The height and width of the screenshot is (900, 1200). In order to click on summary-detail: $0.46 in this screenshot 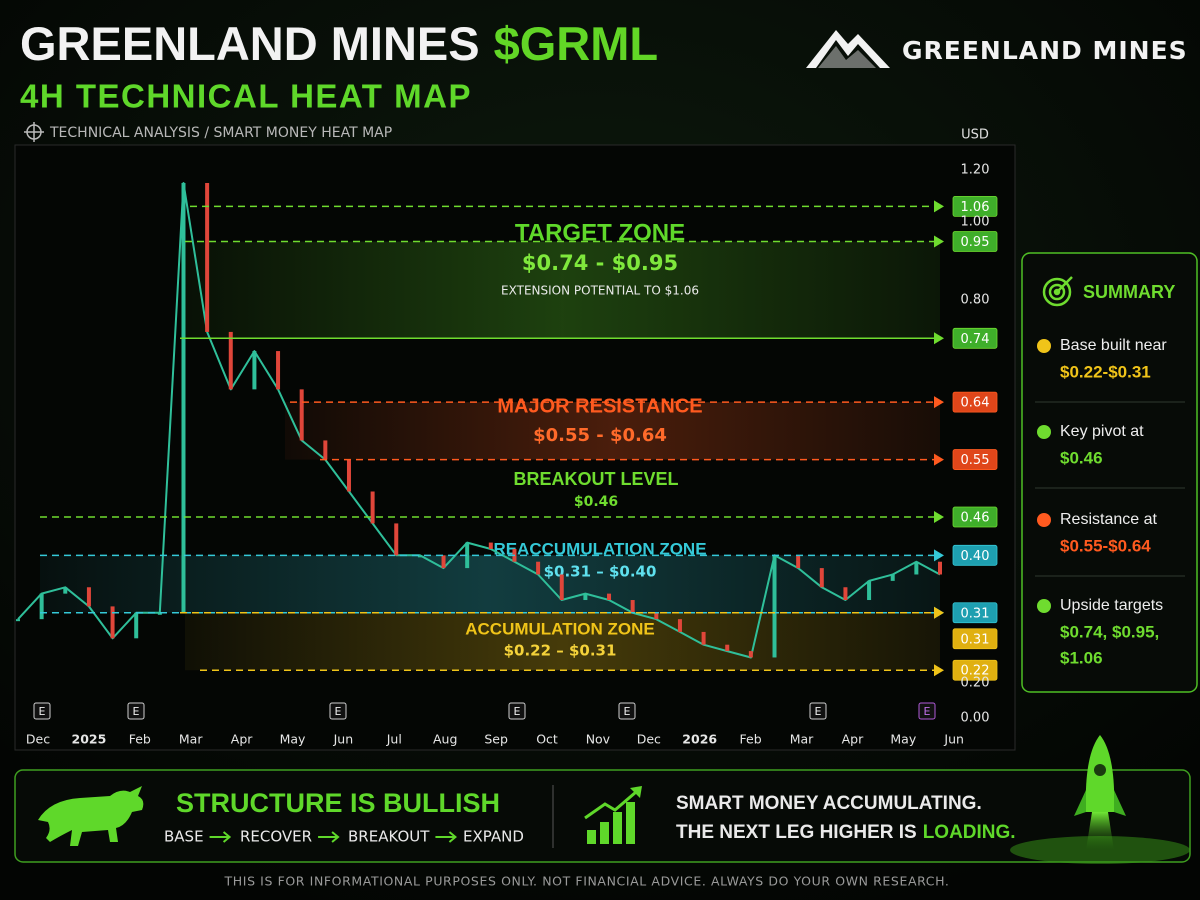, I will do `click(1081, 457)`.